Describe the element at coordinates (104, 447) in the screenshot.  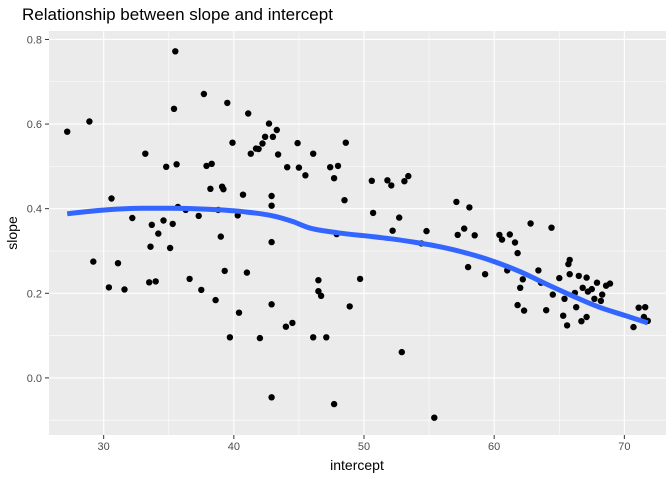
I see `x-tick-label: 30` at that location.